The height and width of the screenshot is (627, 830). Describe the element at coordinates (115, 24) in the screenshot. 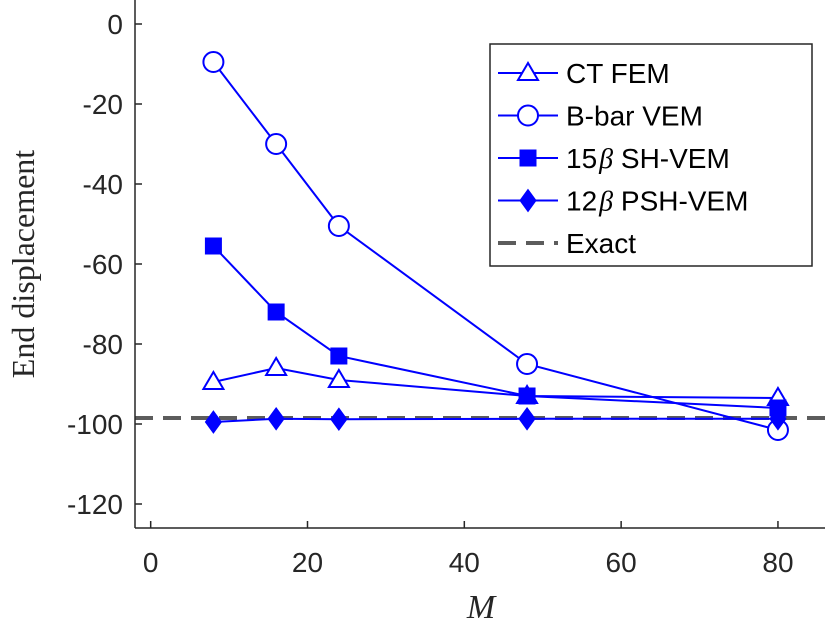

I see `y-tick-label: 0` at that location.